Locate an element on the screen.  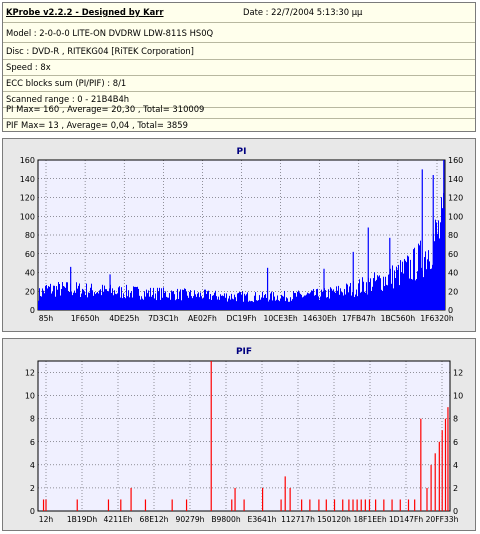
pi-peak-bar is located at coordinates (390, 273).